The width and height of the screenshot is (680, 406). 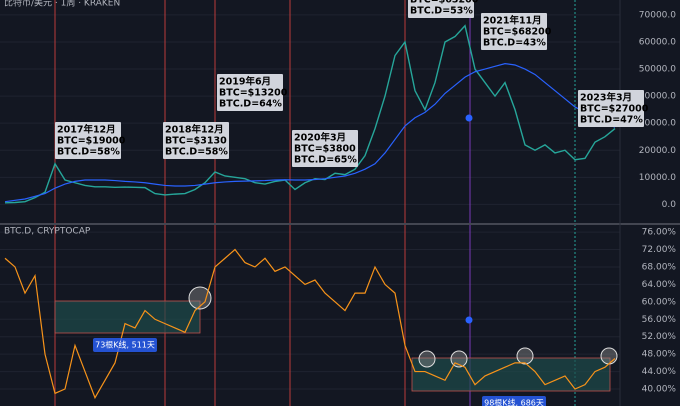 I want to click on annotation-text: BTC=$3130, so click(x=196, y=141).